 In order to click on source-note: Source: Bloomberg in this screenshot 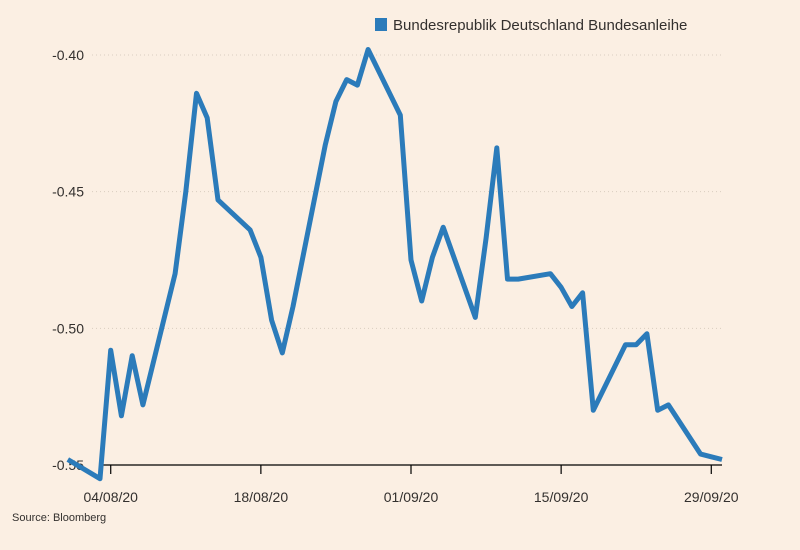, I will do `click(59, 518)`.